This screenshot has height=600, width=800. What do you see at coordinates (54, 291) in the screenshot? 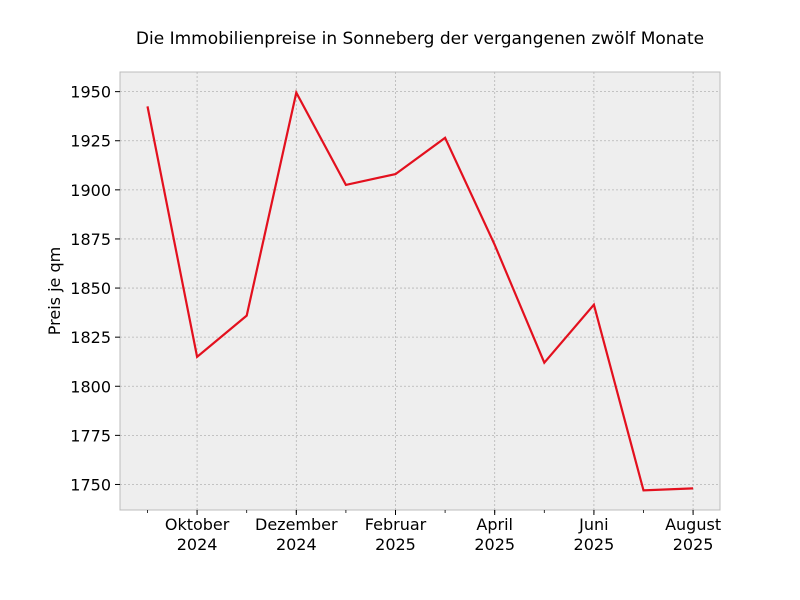
I see `y-axis-label: Preis je qm` at bounding box center [54, 291].